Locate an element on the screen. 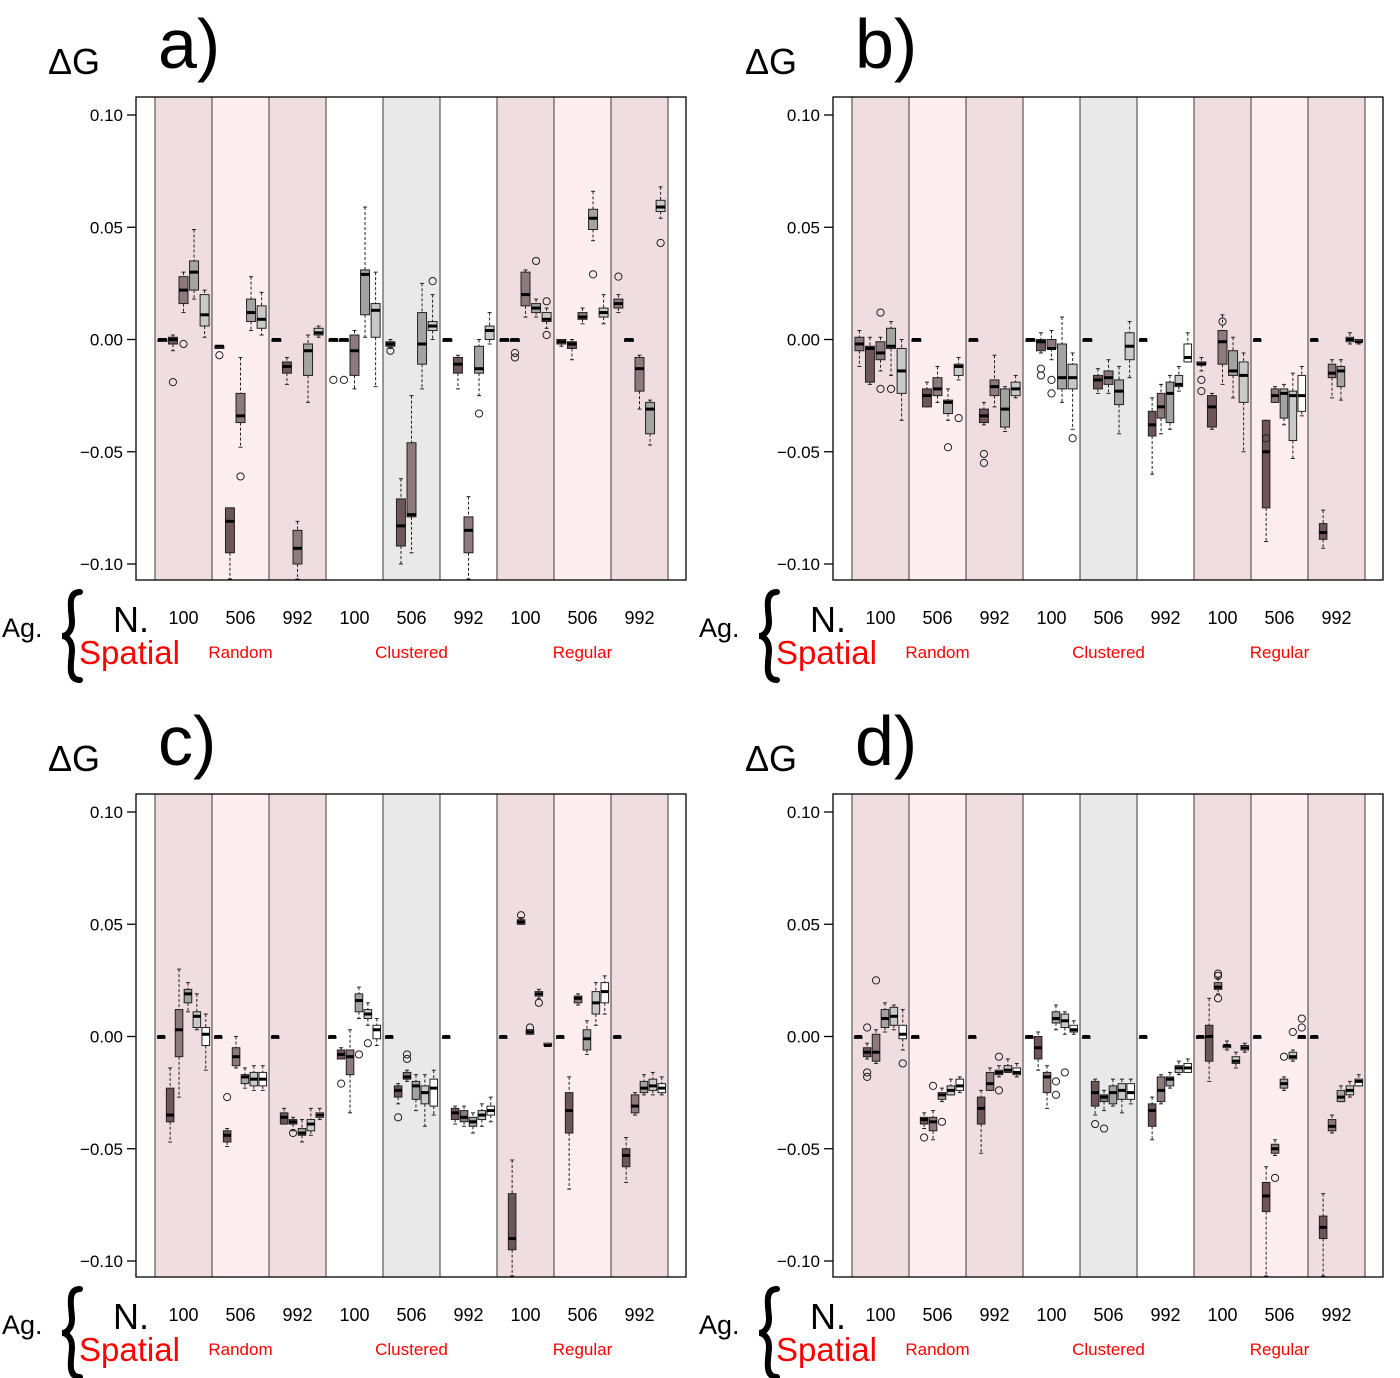  y-tick-label: 0.05 is located at coordinates (803, 924).